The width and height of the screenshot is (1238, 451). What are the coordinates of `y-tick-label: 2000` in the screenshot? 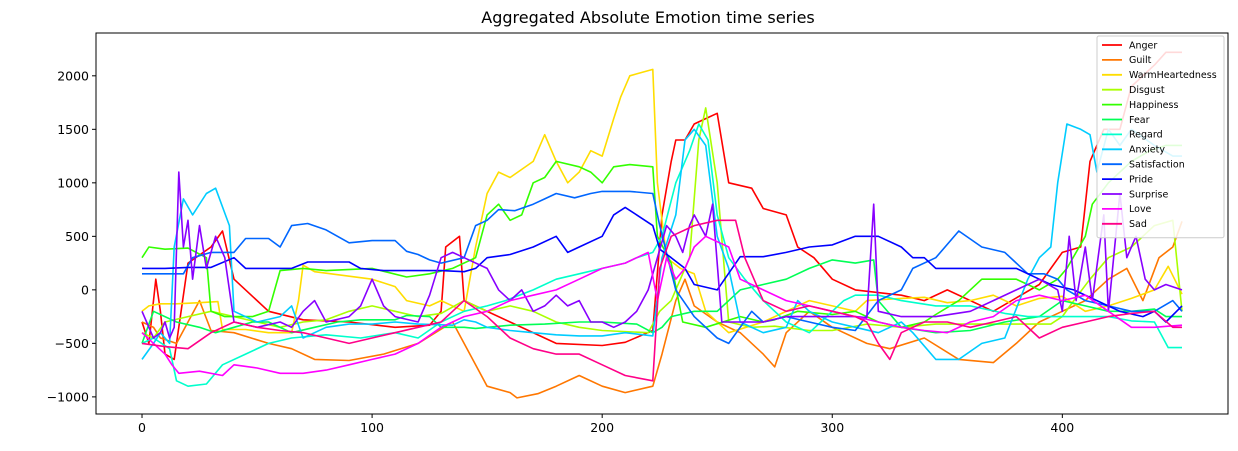 It's located at (73, 75).